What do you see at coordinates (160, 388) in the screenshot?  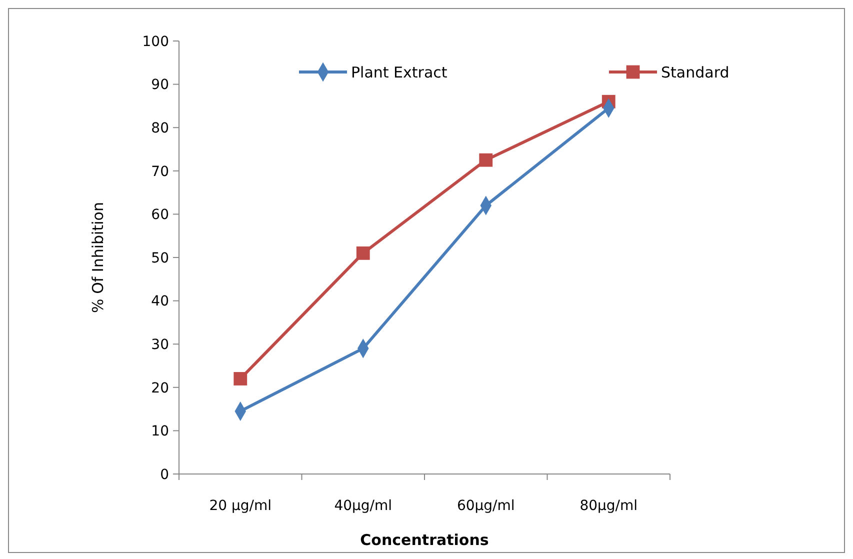 I see `y-tick-label: 20` at bounding box center [160, 388].